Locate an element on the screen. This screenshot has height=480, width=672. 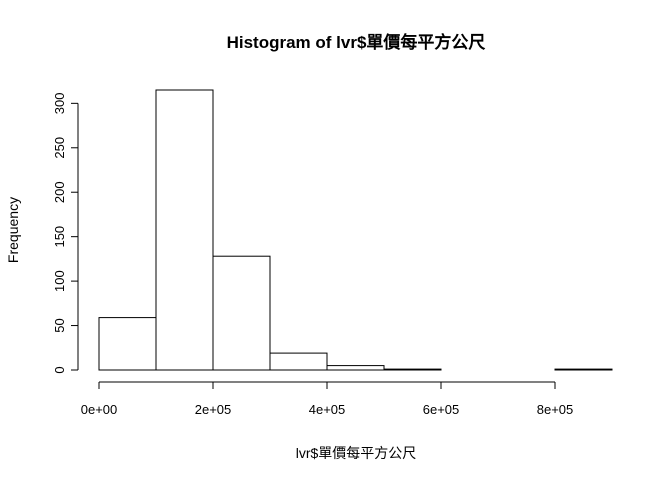
y-tick-label-2: 100 is located at coordinates (59, 281).